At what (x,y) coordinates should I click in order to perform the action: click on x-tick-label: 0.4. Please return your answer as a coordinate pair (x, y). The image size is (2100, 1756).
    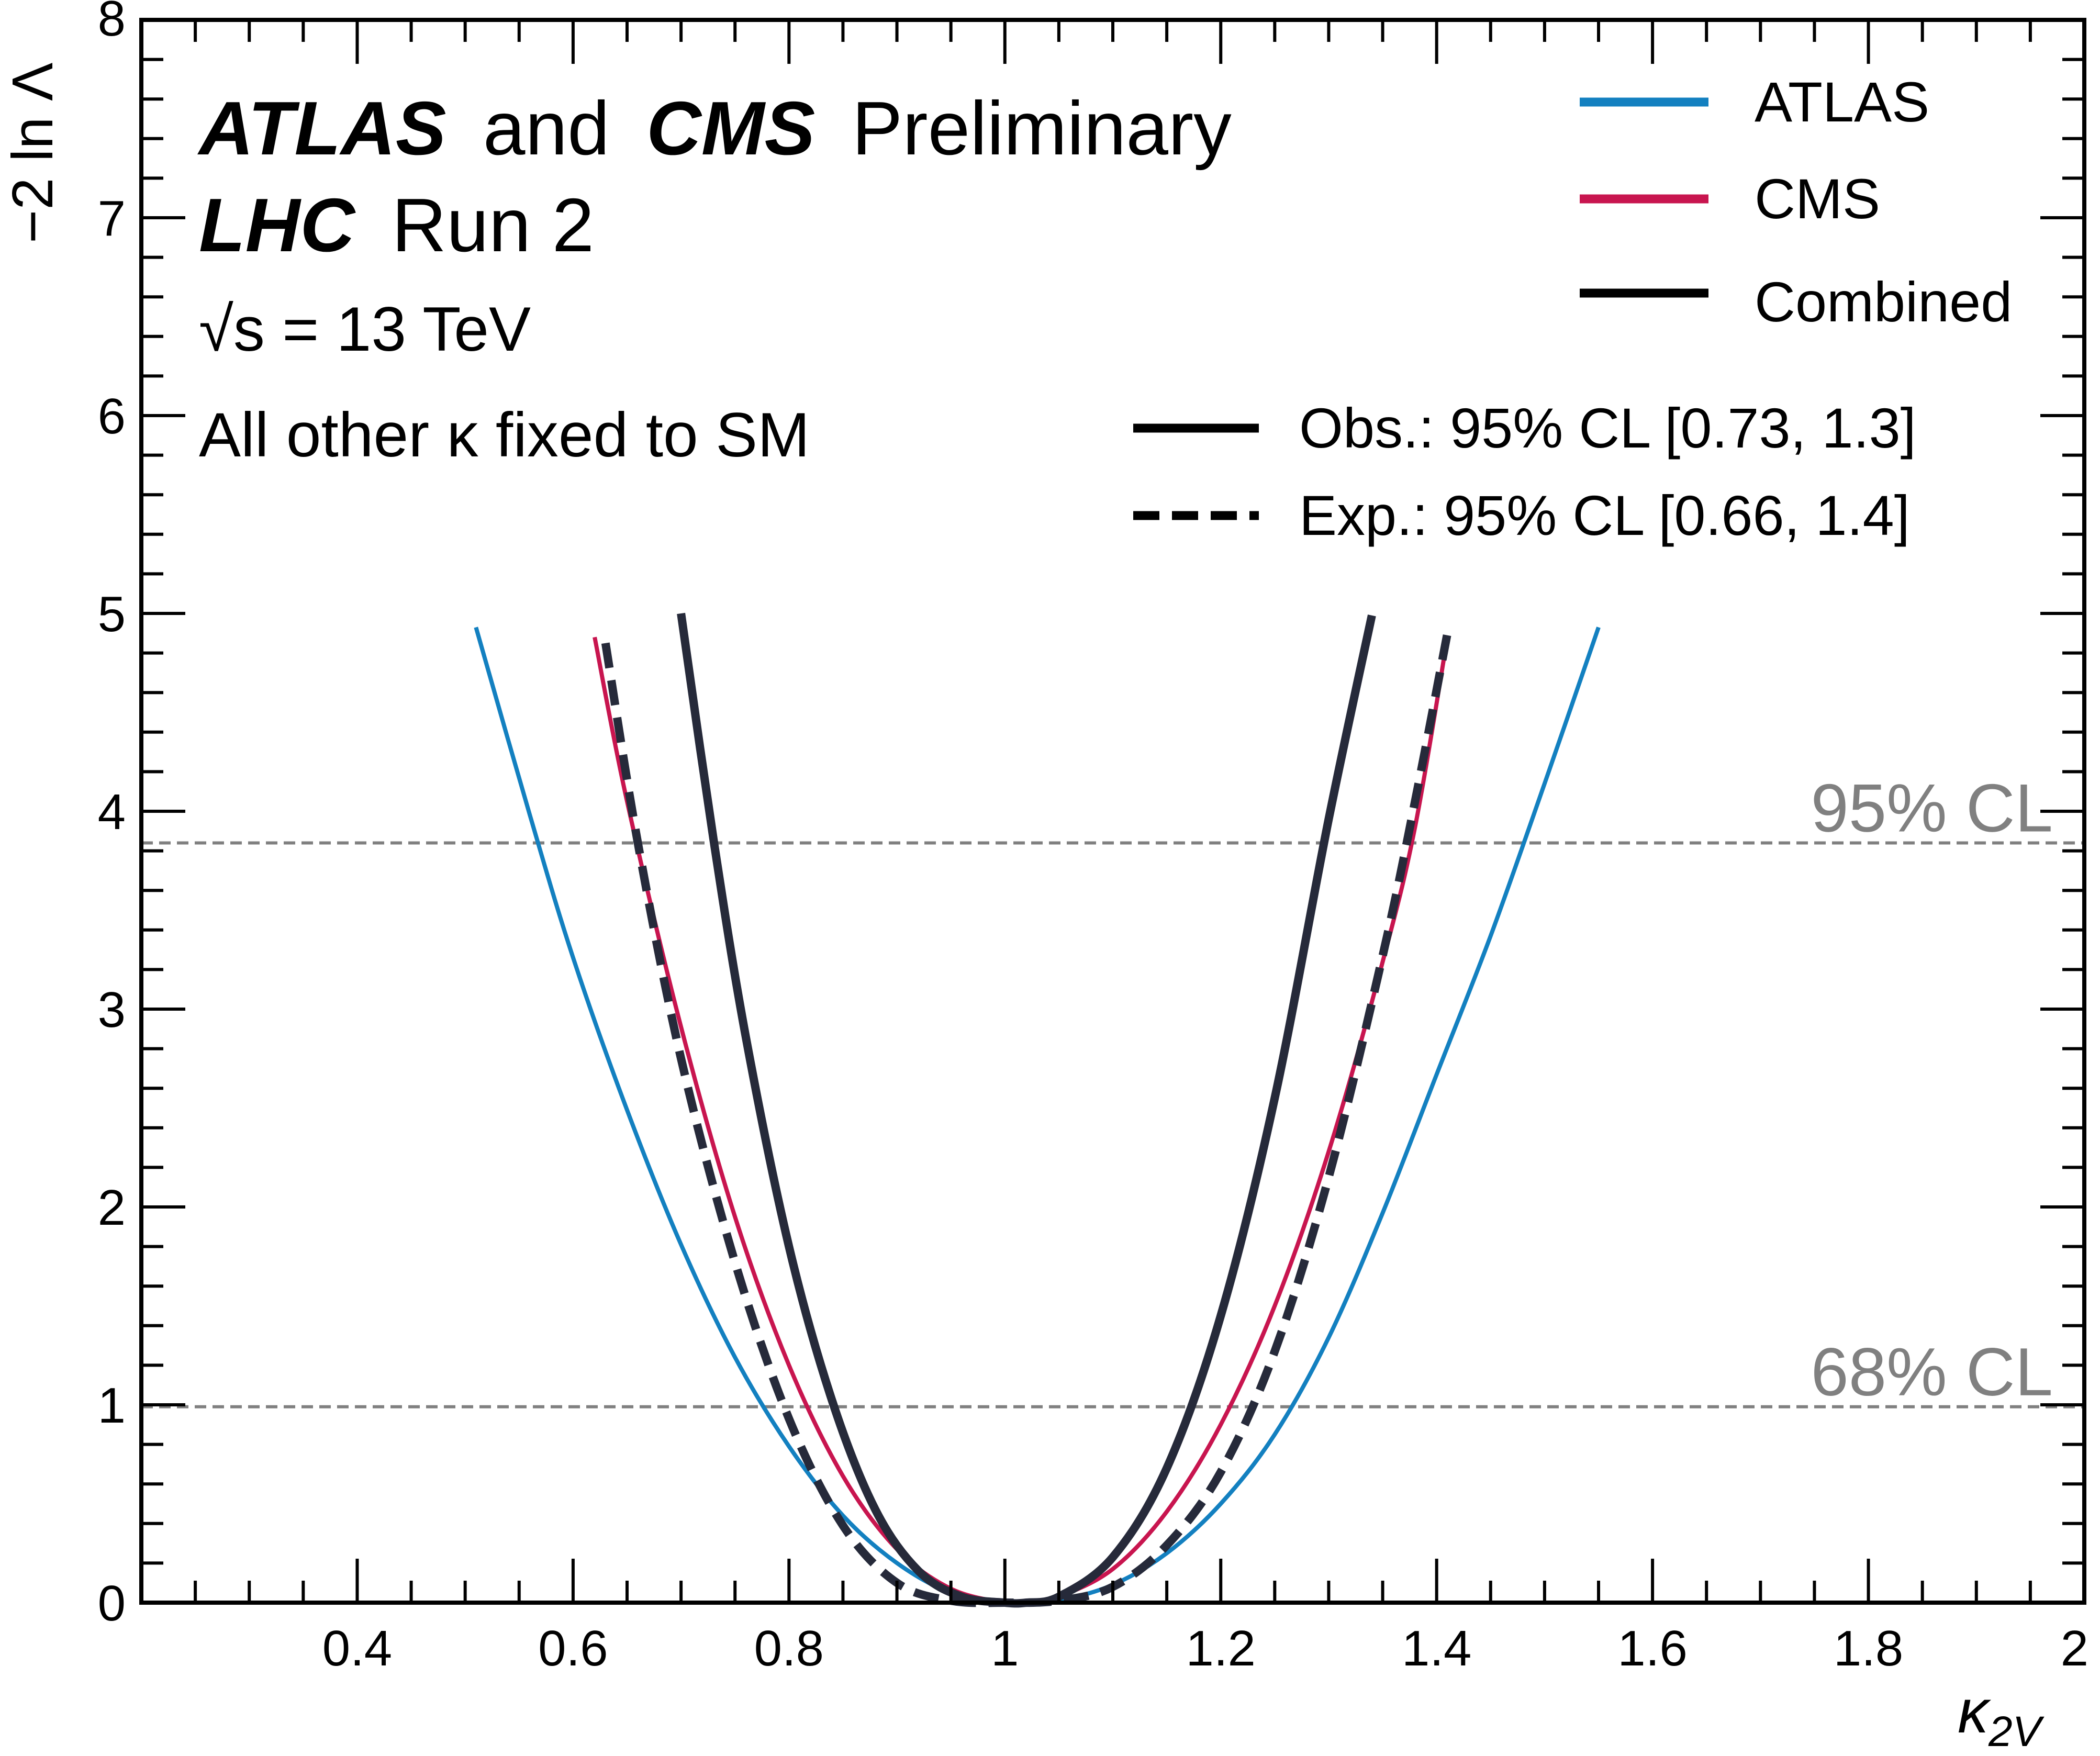
    Looking at the image, I should click on (357, 1648).